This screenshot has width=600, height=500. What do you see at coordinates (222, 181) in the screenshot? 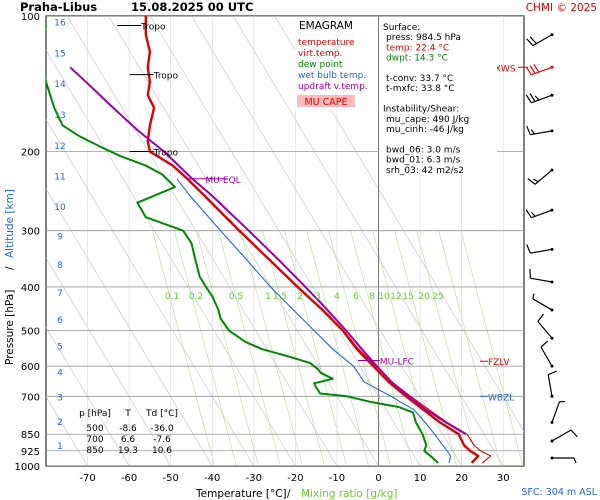
I see `mu-eql-label: MU-EQL` at bounding box center [222, 181].